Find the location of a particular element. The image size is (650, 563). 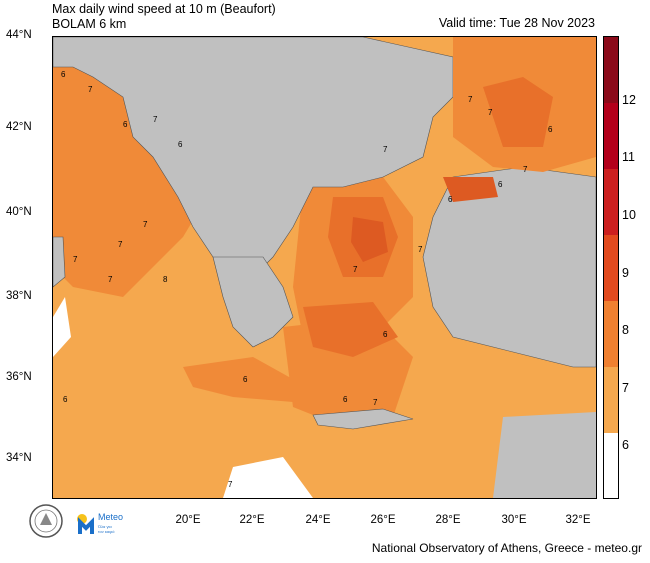

colorbar-label-9: 9 is located at coordinates (625, 273).